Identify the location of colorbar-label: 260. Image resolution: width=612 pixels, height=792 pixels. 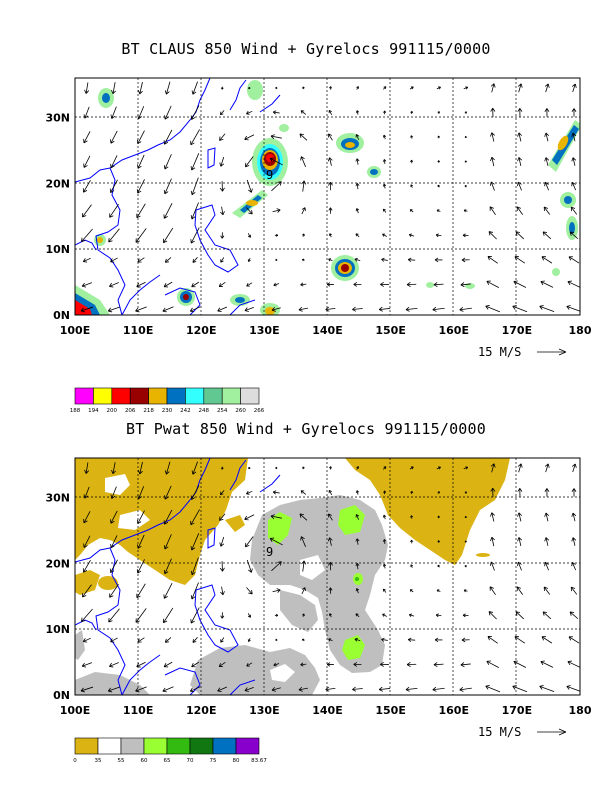
(240, 411).